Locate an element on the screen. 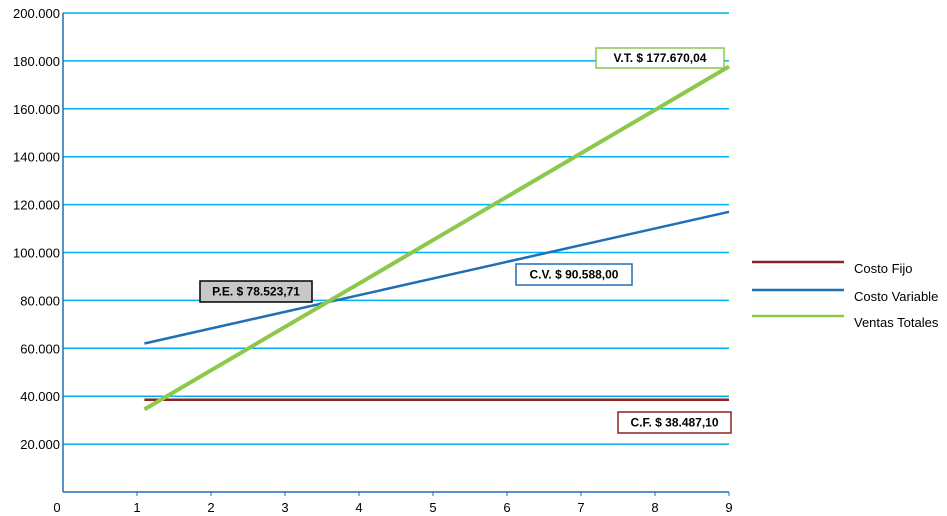 The height and width of the screenshot is (516, 947). legend-entry: Costo Fijo is located at coordinates (832, 268).